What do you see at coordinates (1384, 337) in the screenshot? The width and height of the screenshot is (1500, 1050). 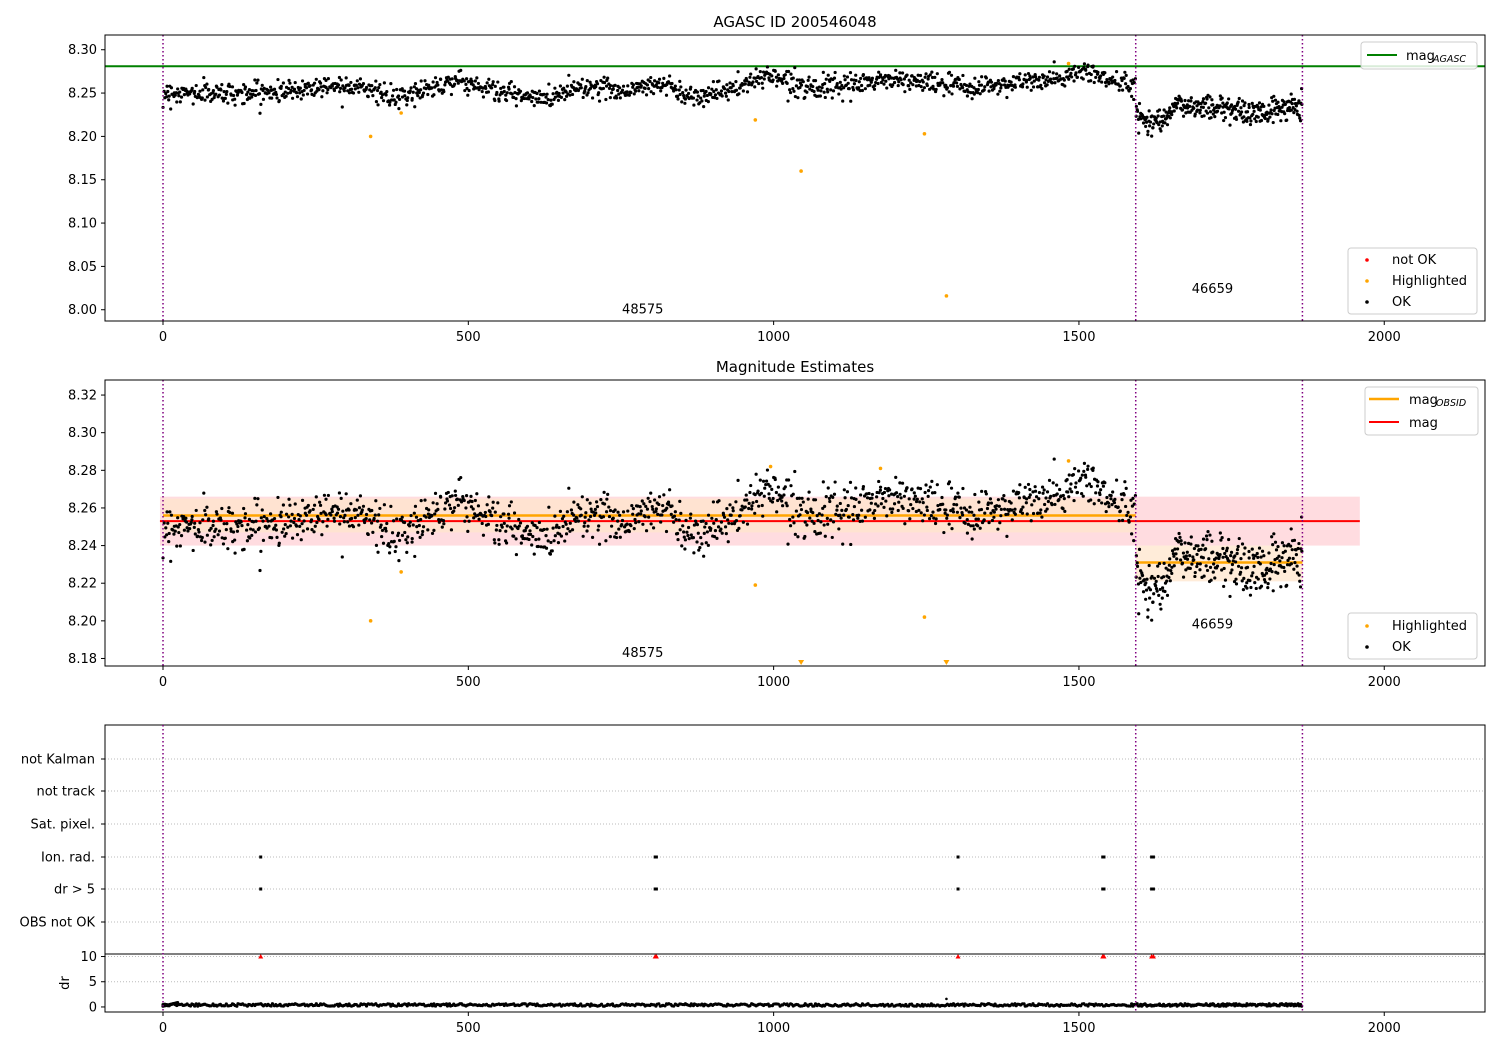 I see `x-tick-label: 2000` at bounding box center [1384, 337].